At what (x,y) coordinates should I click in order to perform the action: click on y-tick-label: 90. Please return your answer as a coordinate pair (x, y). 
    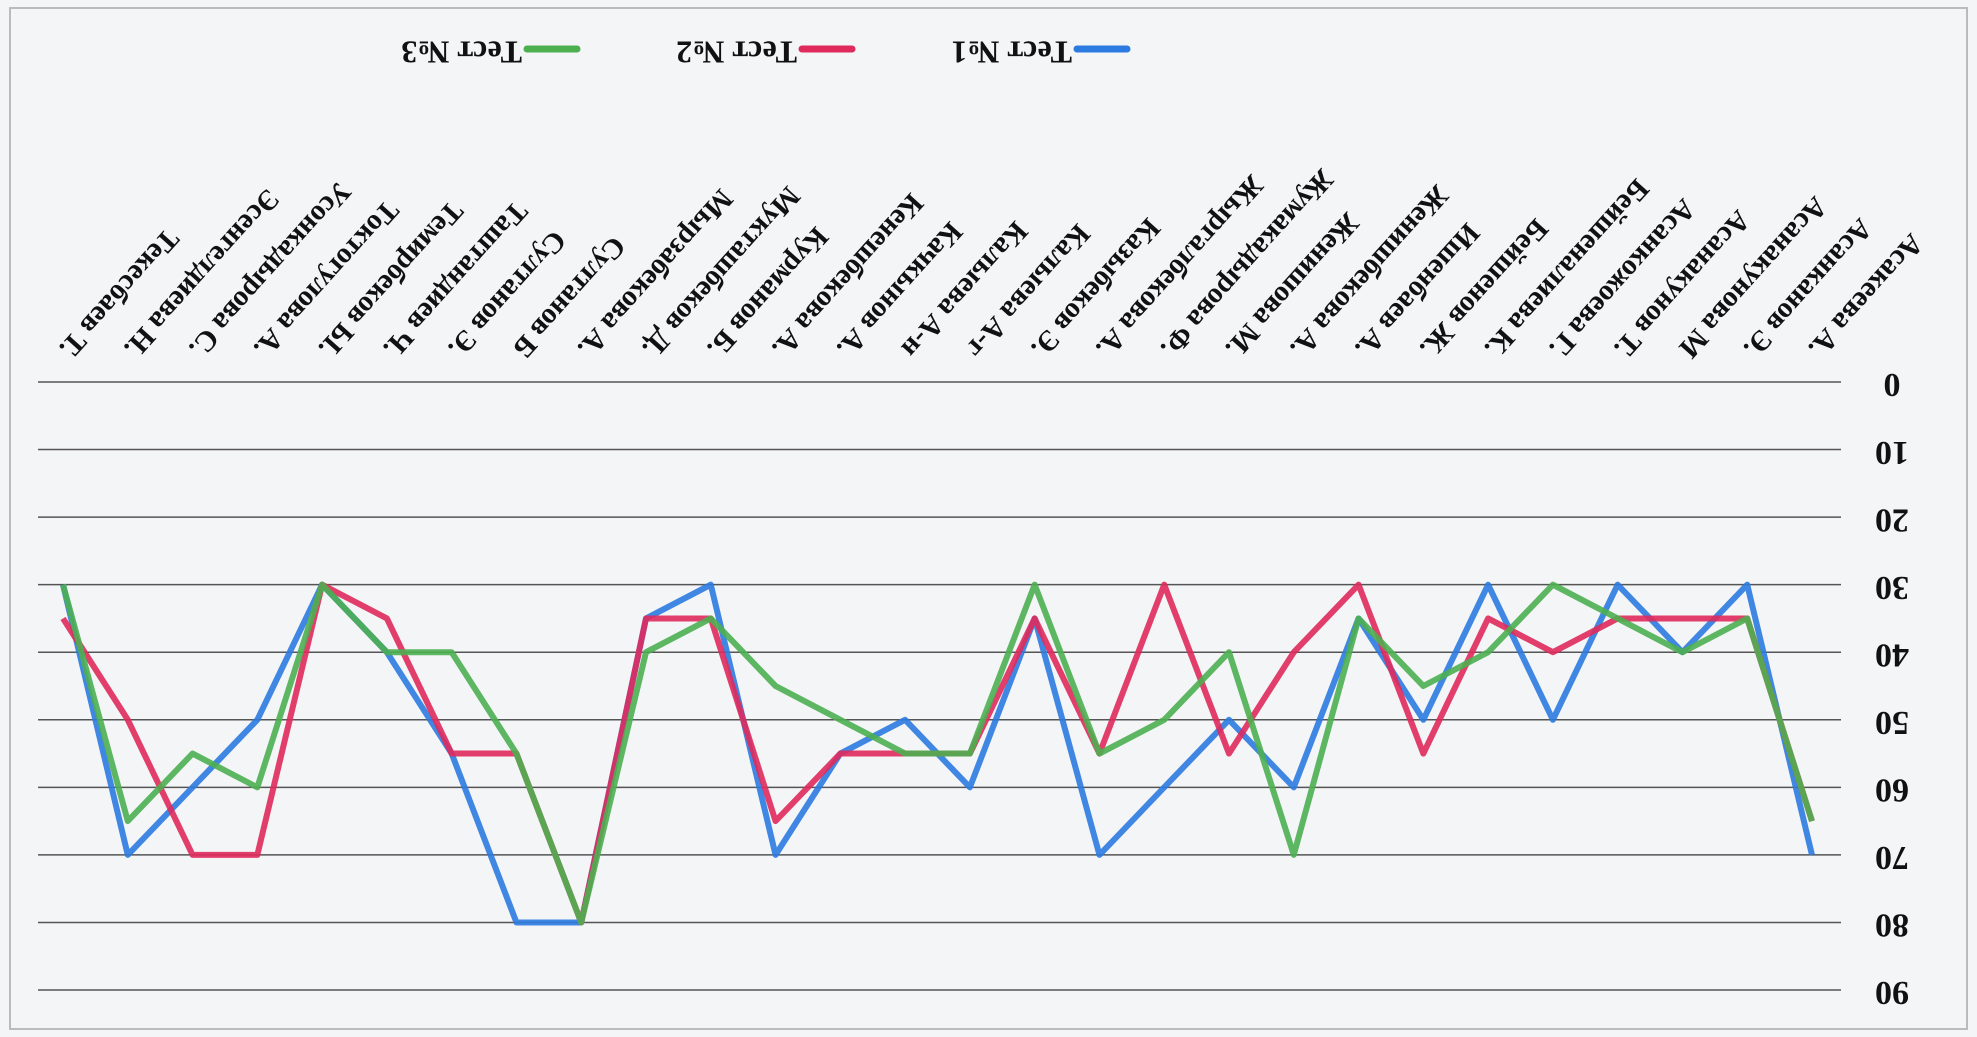
    Looking at the image, I should click on (1892, 992).